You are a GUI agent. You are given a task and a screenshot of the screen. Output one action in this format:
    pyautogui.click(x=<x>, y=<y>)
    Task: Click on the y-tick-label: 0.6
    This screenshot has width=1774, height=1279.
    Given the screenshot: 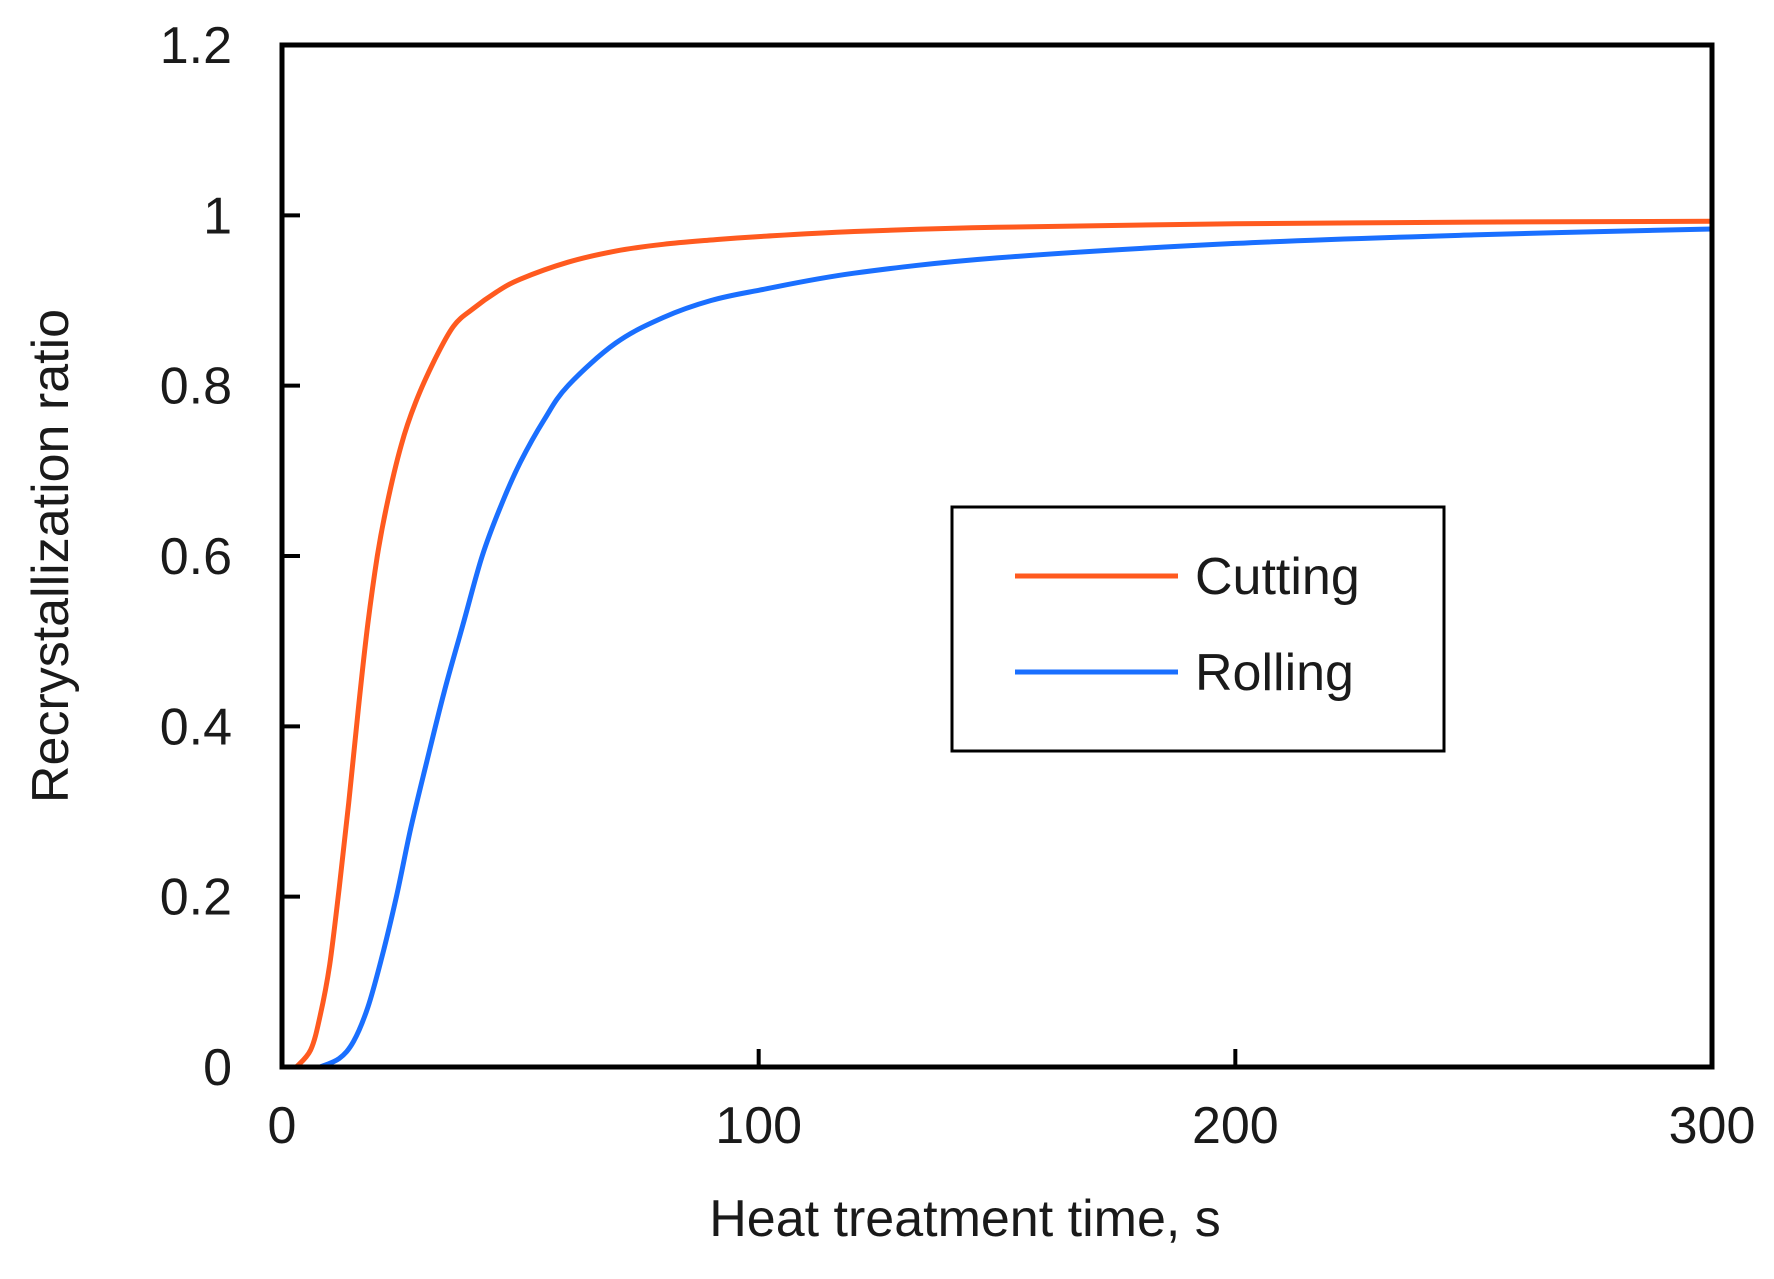 What is the action you would take?
    pyautogui.click(x=196, y=557)
    